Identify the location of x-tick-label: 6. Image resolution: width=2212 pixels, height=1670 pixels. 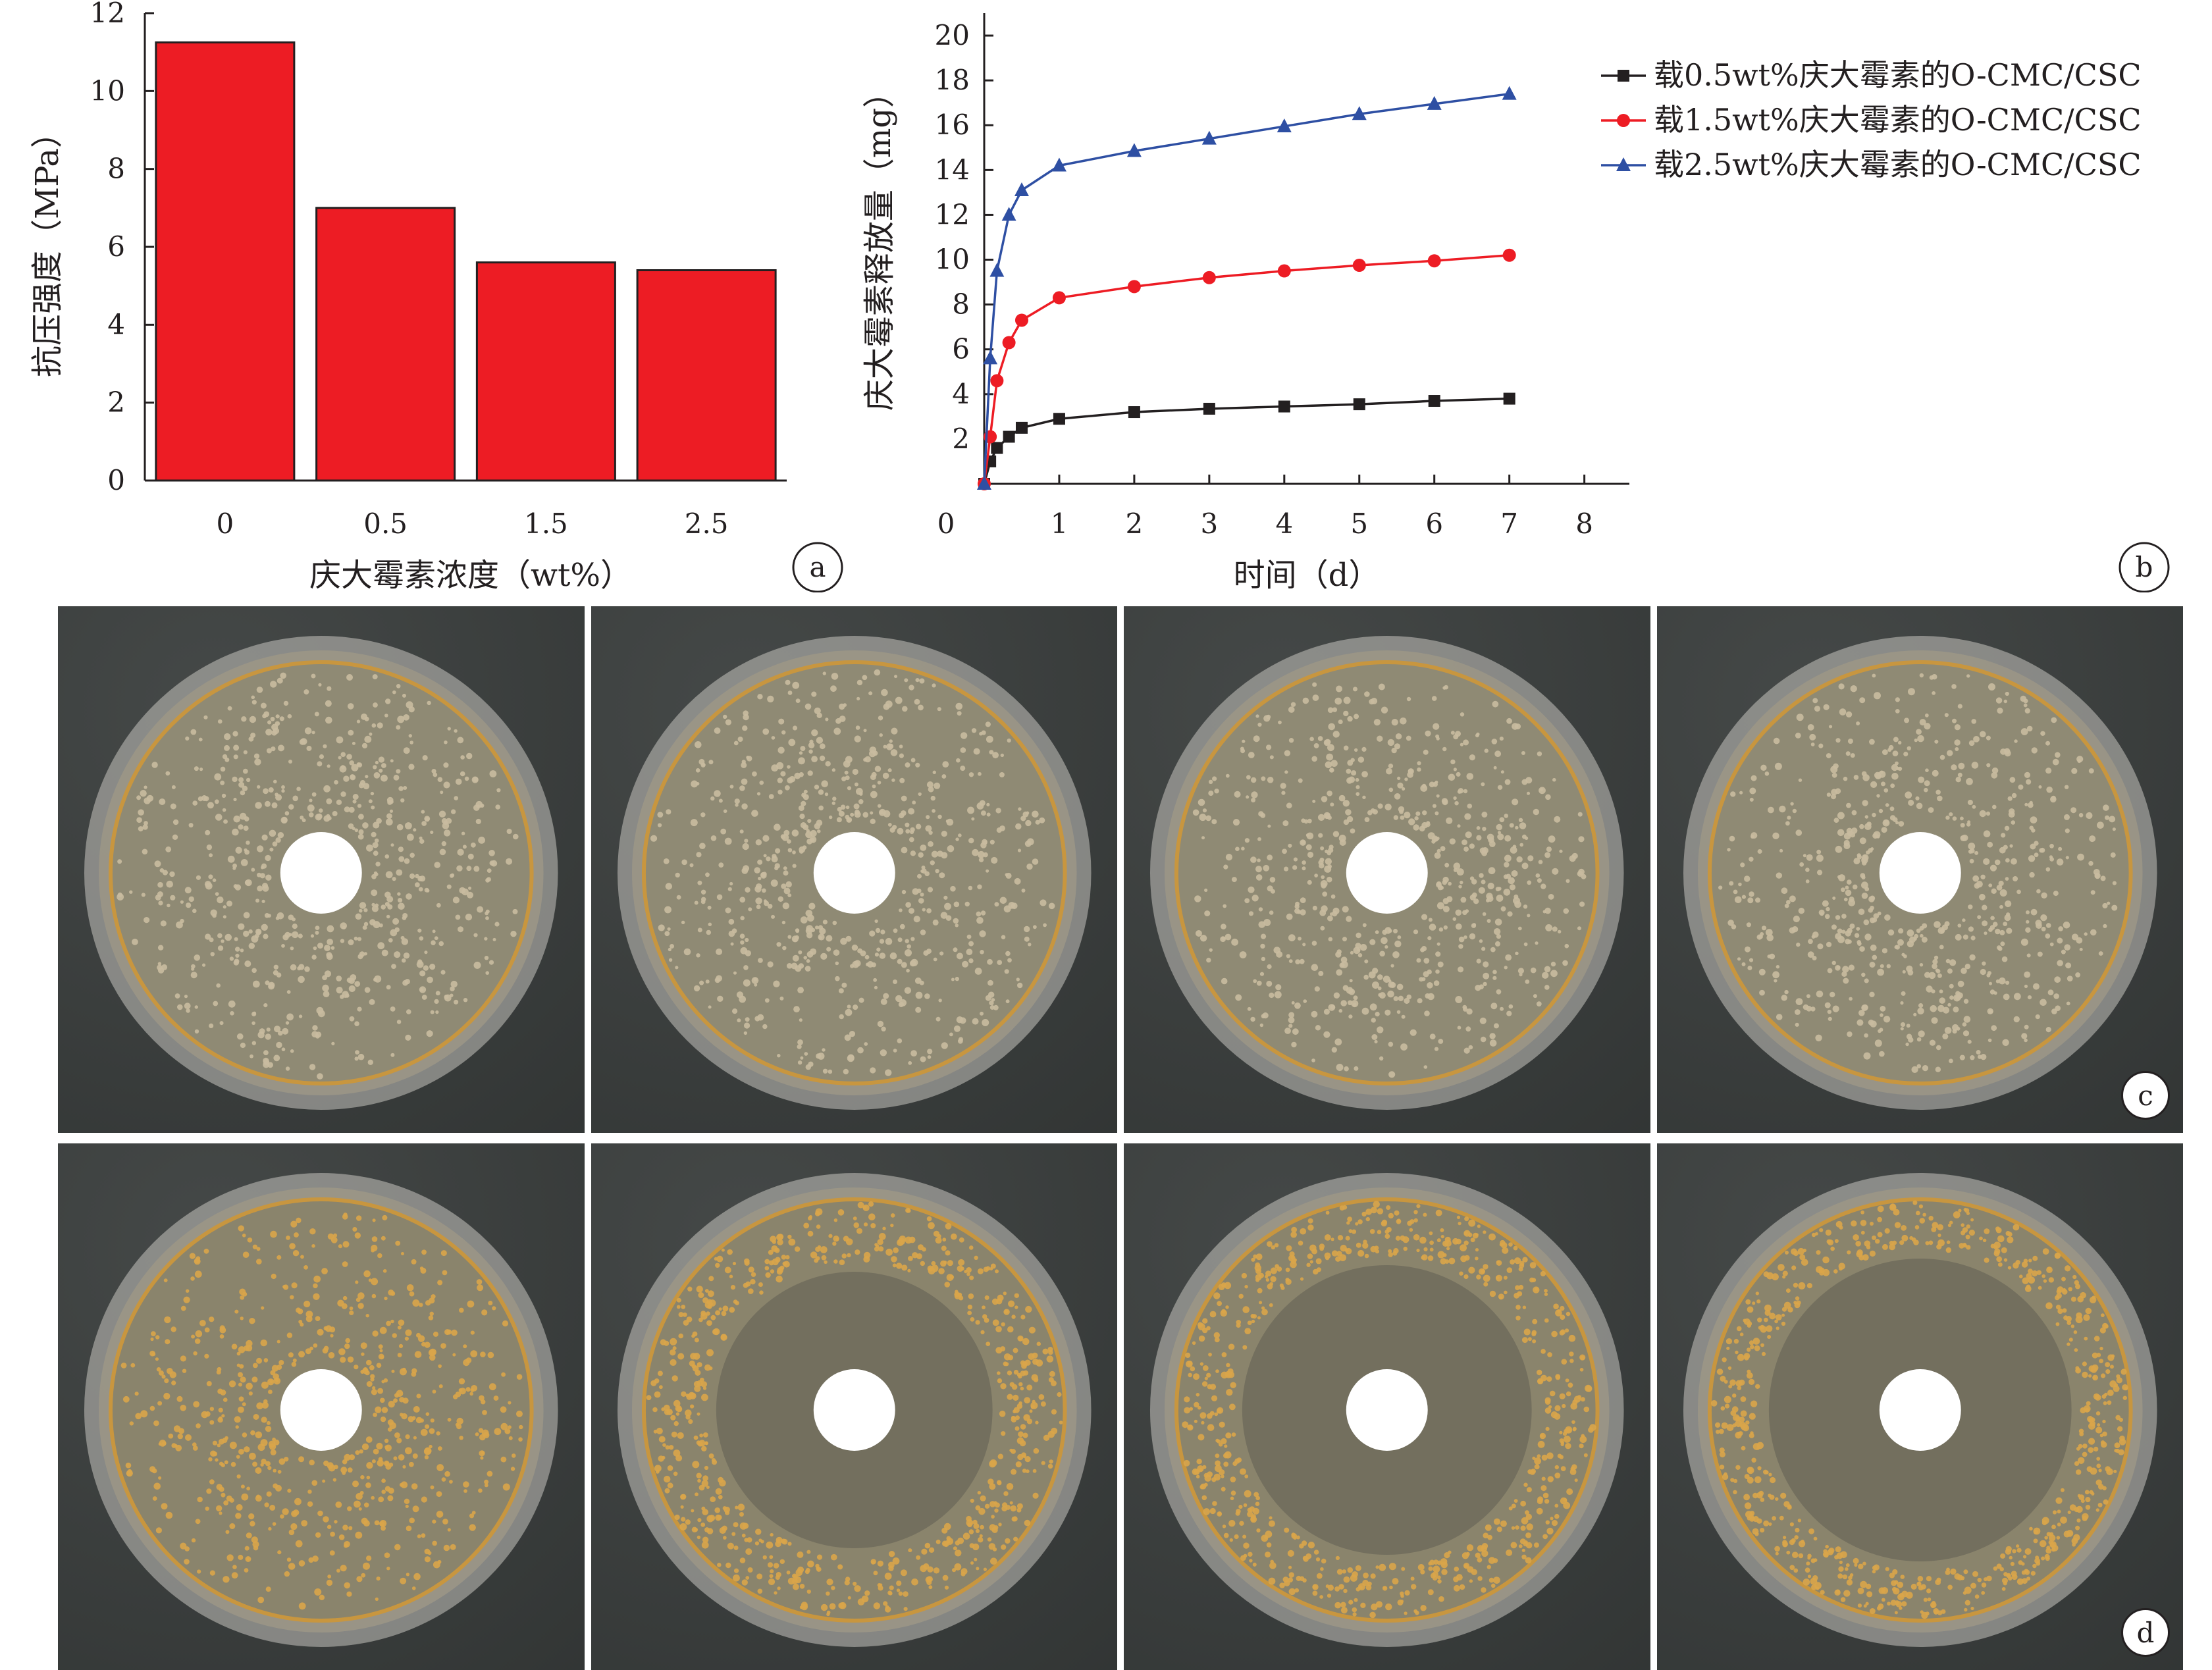
(1434, 524).